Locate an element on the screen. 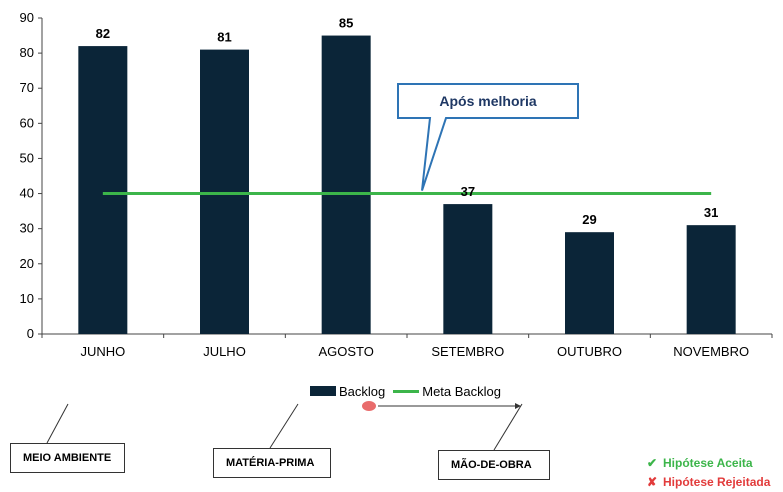  bar-agosto is located at coordinates (346, 185).